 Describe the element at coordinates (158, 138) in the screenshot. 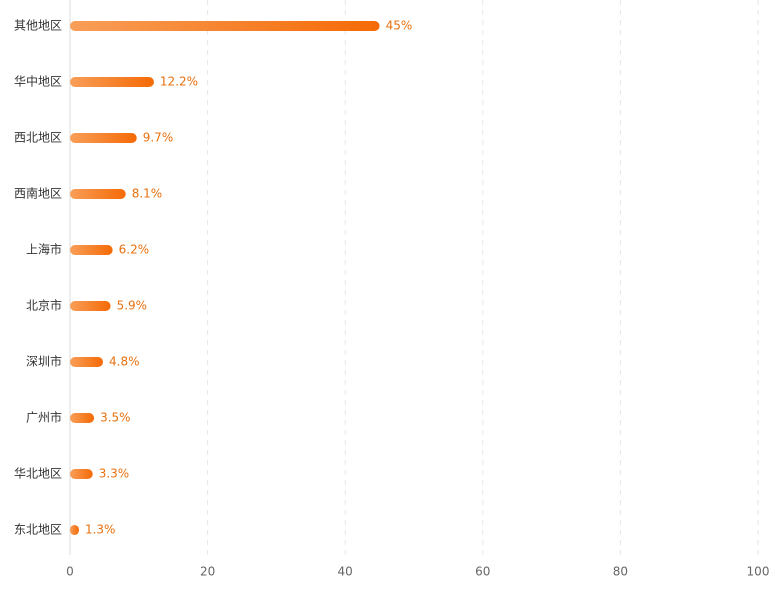

I see `value-label: 9.7%` at that location.